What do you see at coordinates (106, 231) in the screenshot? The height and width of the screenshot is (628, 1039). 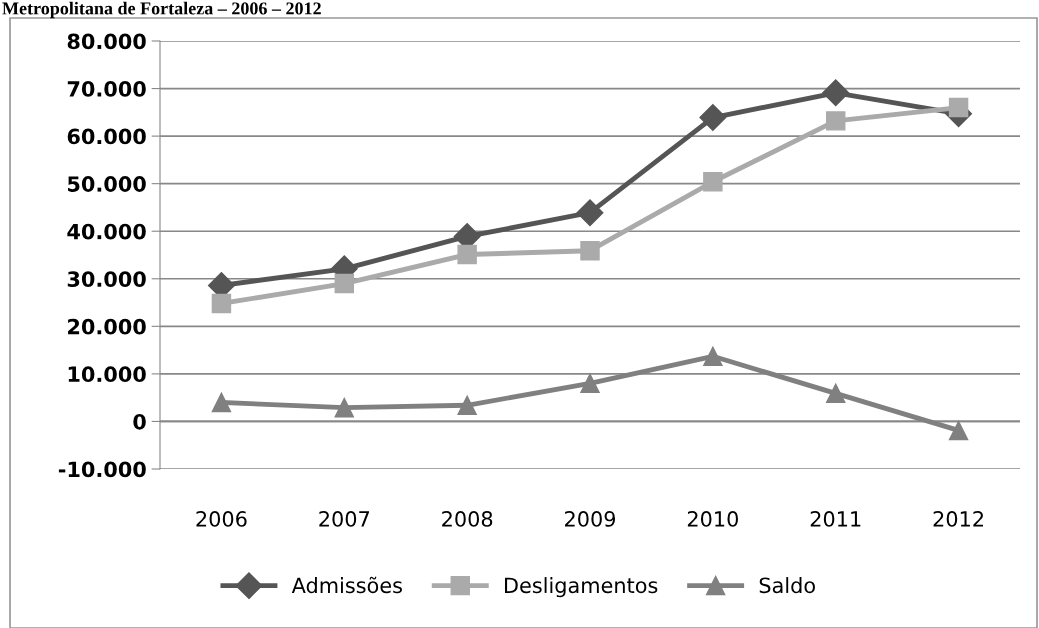 I see `y-tick-label: 40.000` at bounding box center [106, 231].